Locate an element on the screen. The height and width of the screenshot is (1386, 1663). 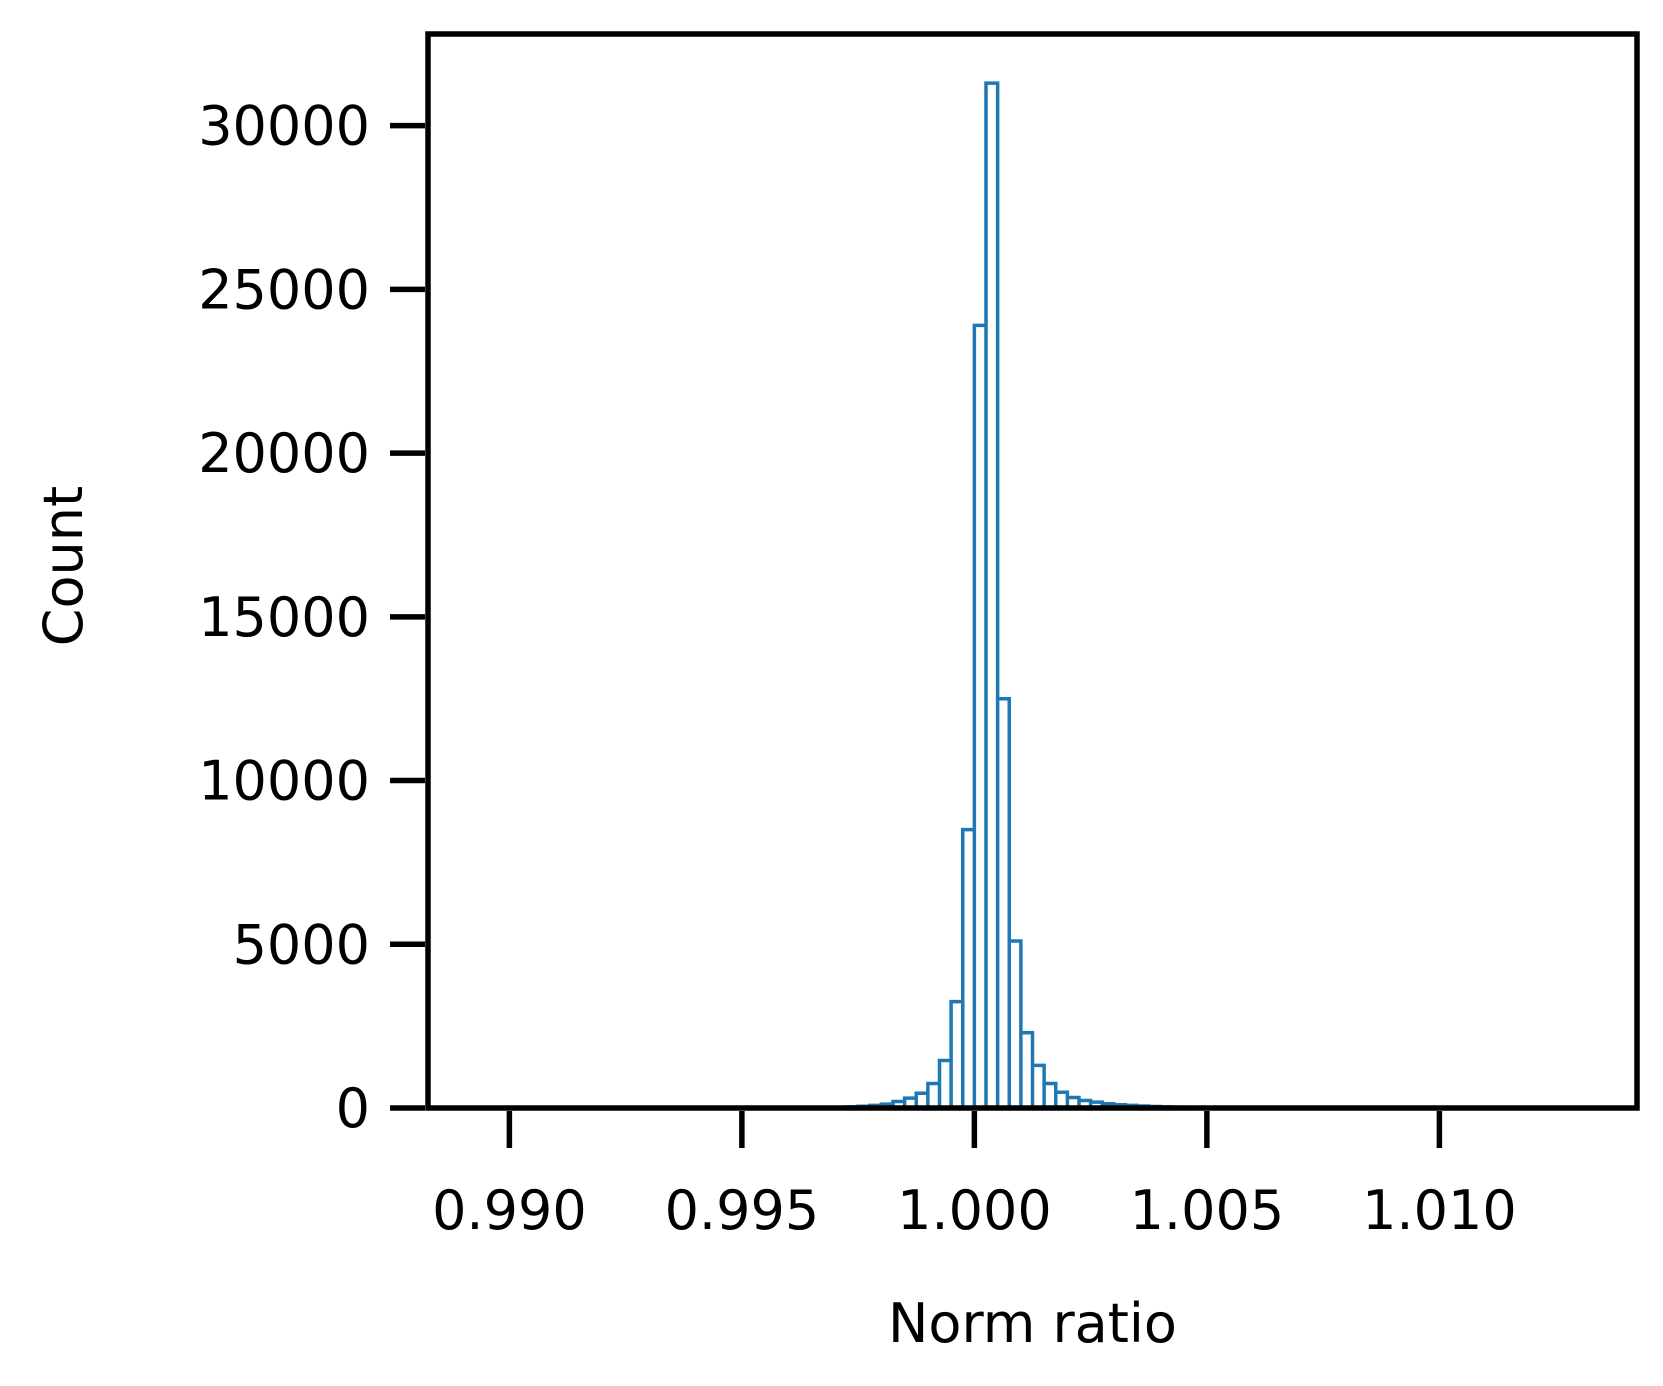
y-tick-label: 5000 is located at coordinates (301, 944).